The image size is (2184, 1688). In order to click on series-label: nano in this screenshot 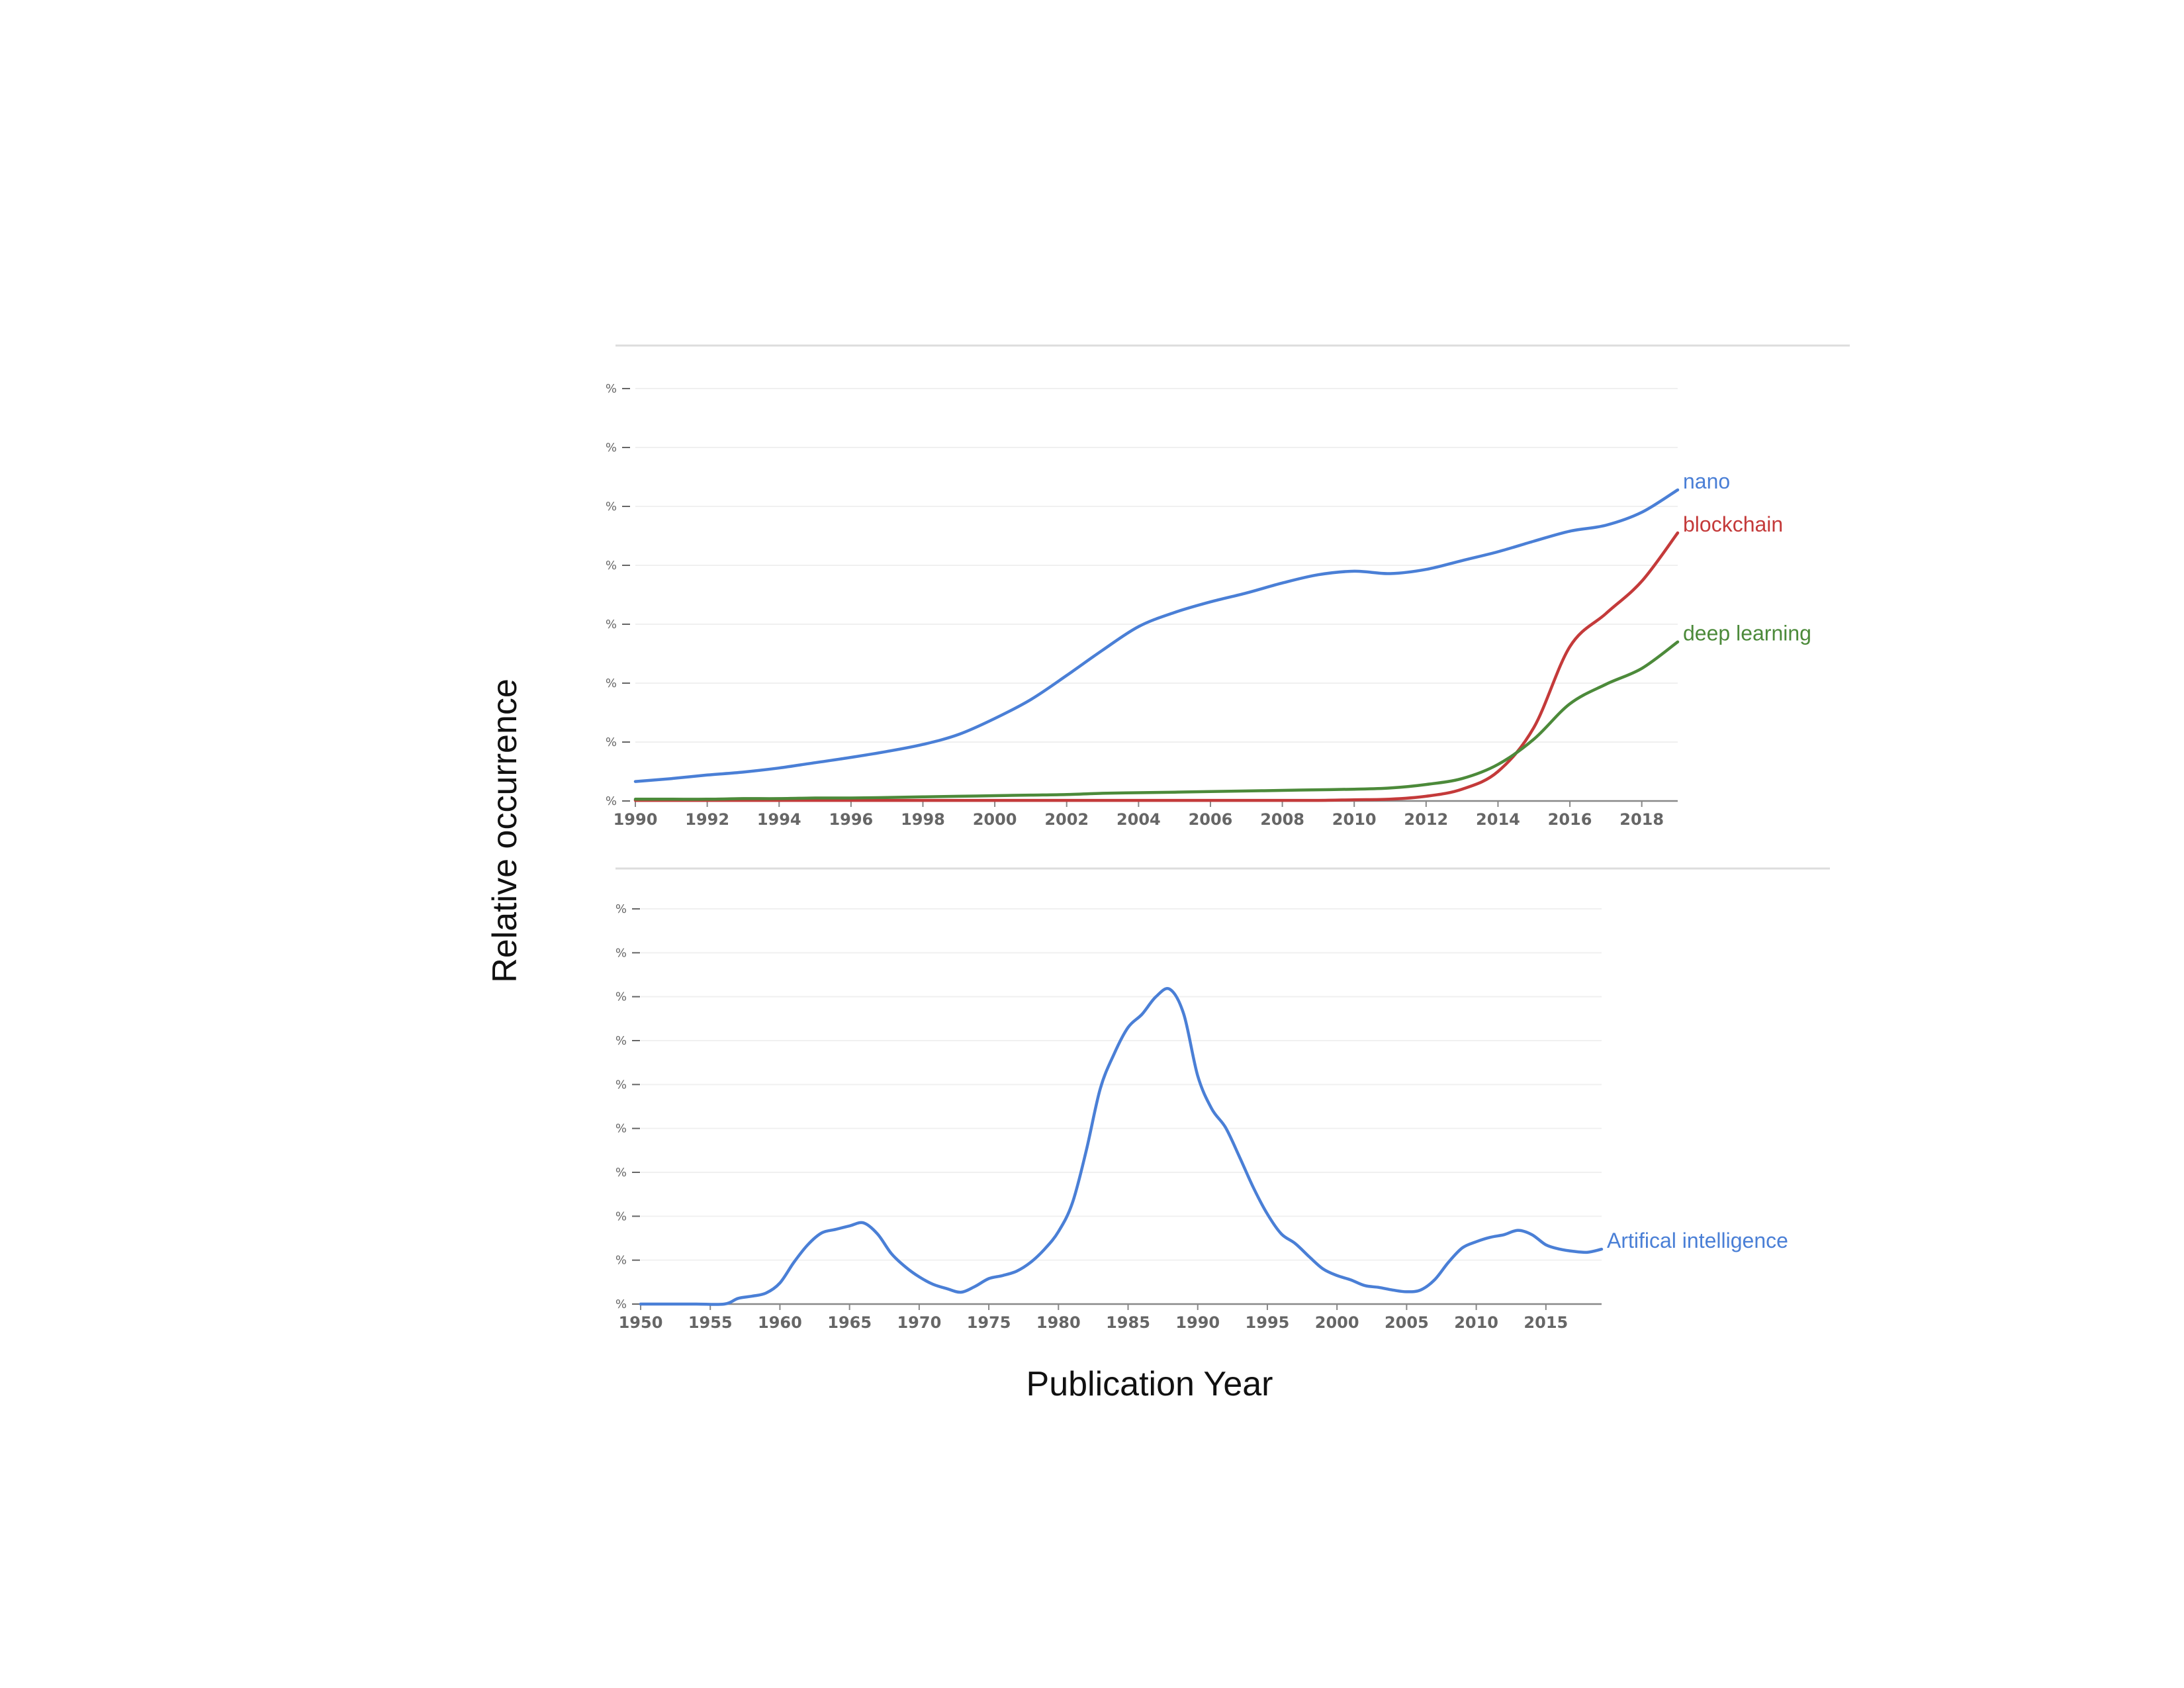, I will do `click(1706, 481)`.